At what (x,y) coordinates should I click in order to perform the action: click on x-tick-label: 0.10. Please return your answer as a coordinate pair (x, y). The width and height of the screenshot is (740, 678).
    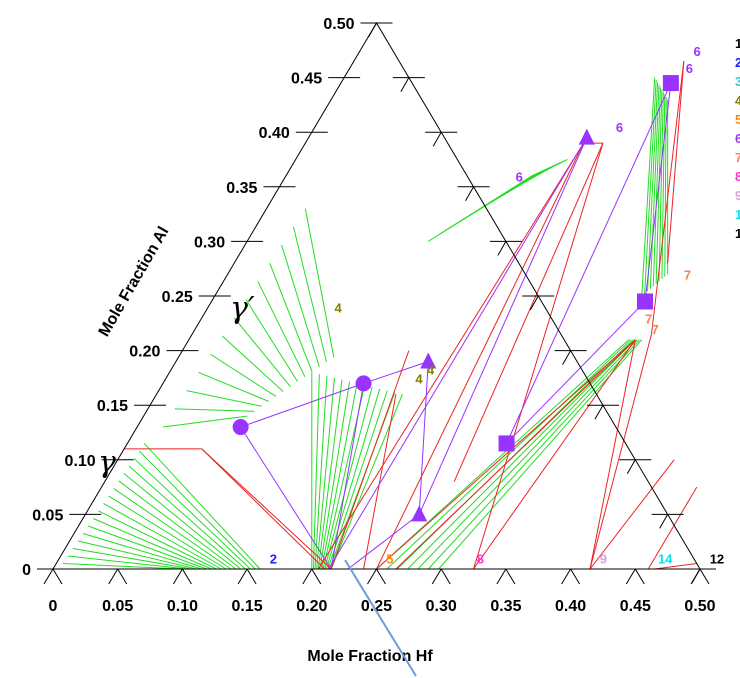
    Looking at the image, I should click on (182, 606).